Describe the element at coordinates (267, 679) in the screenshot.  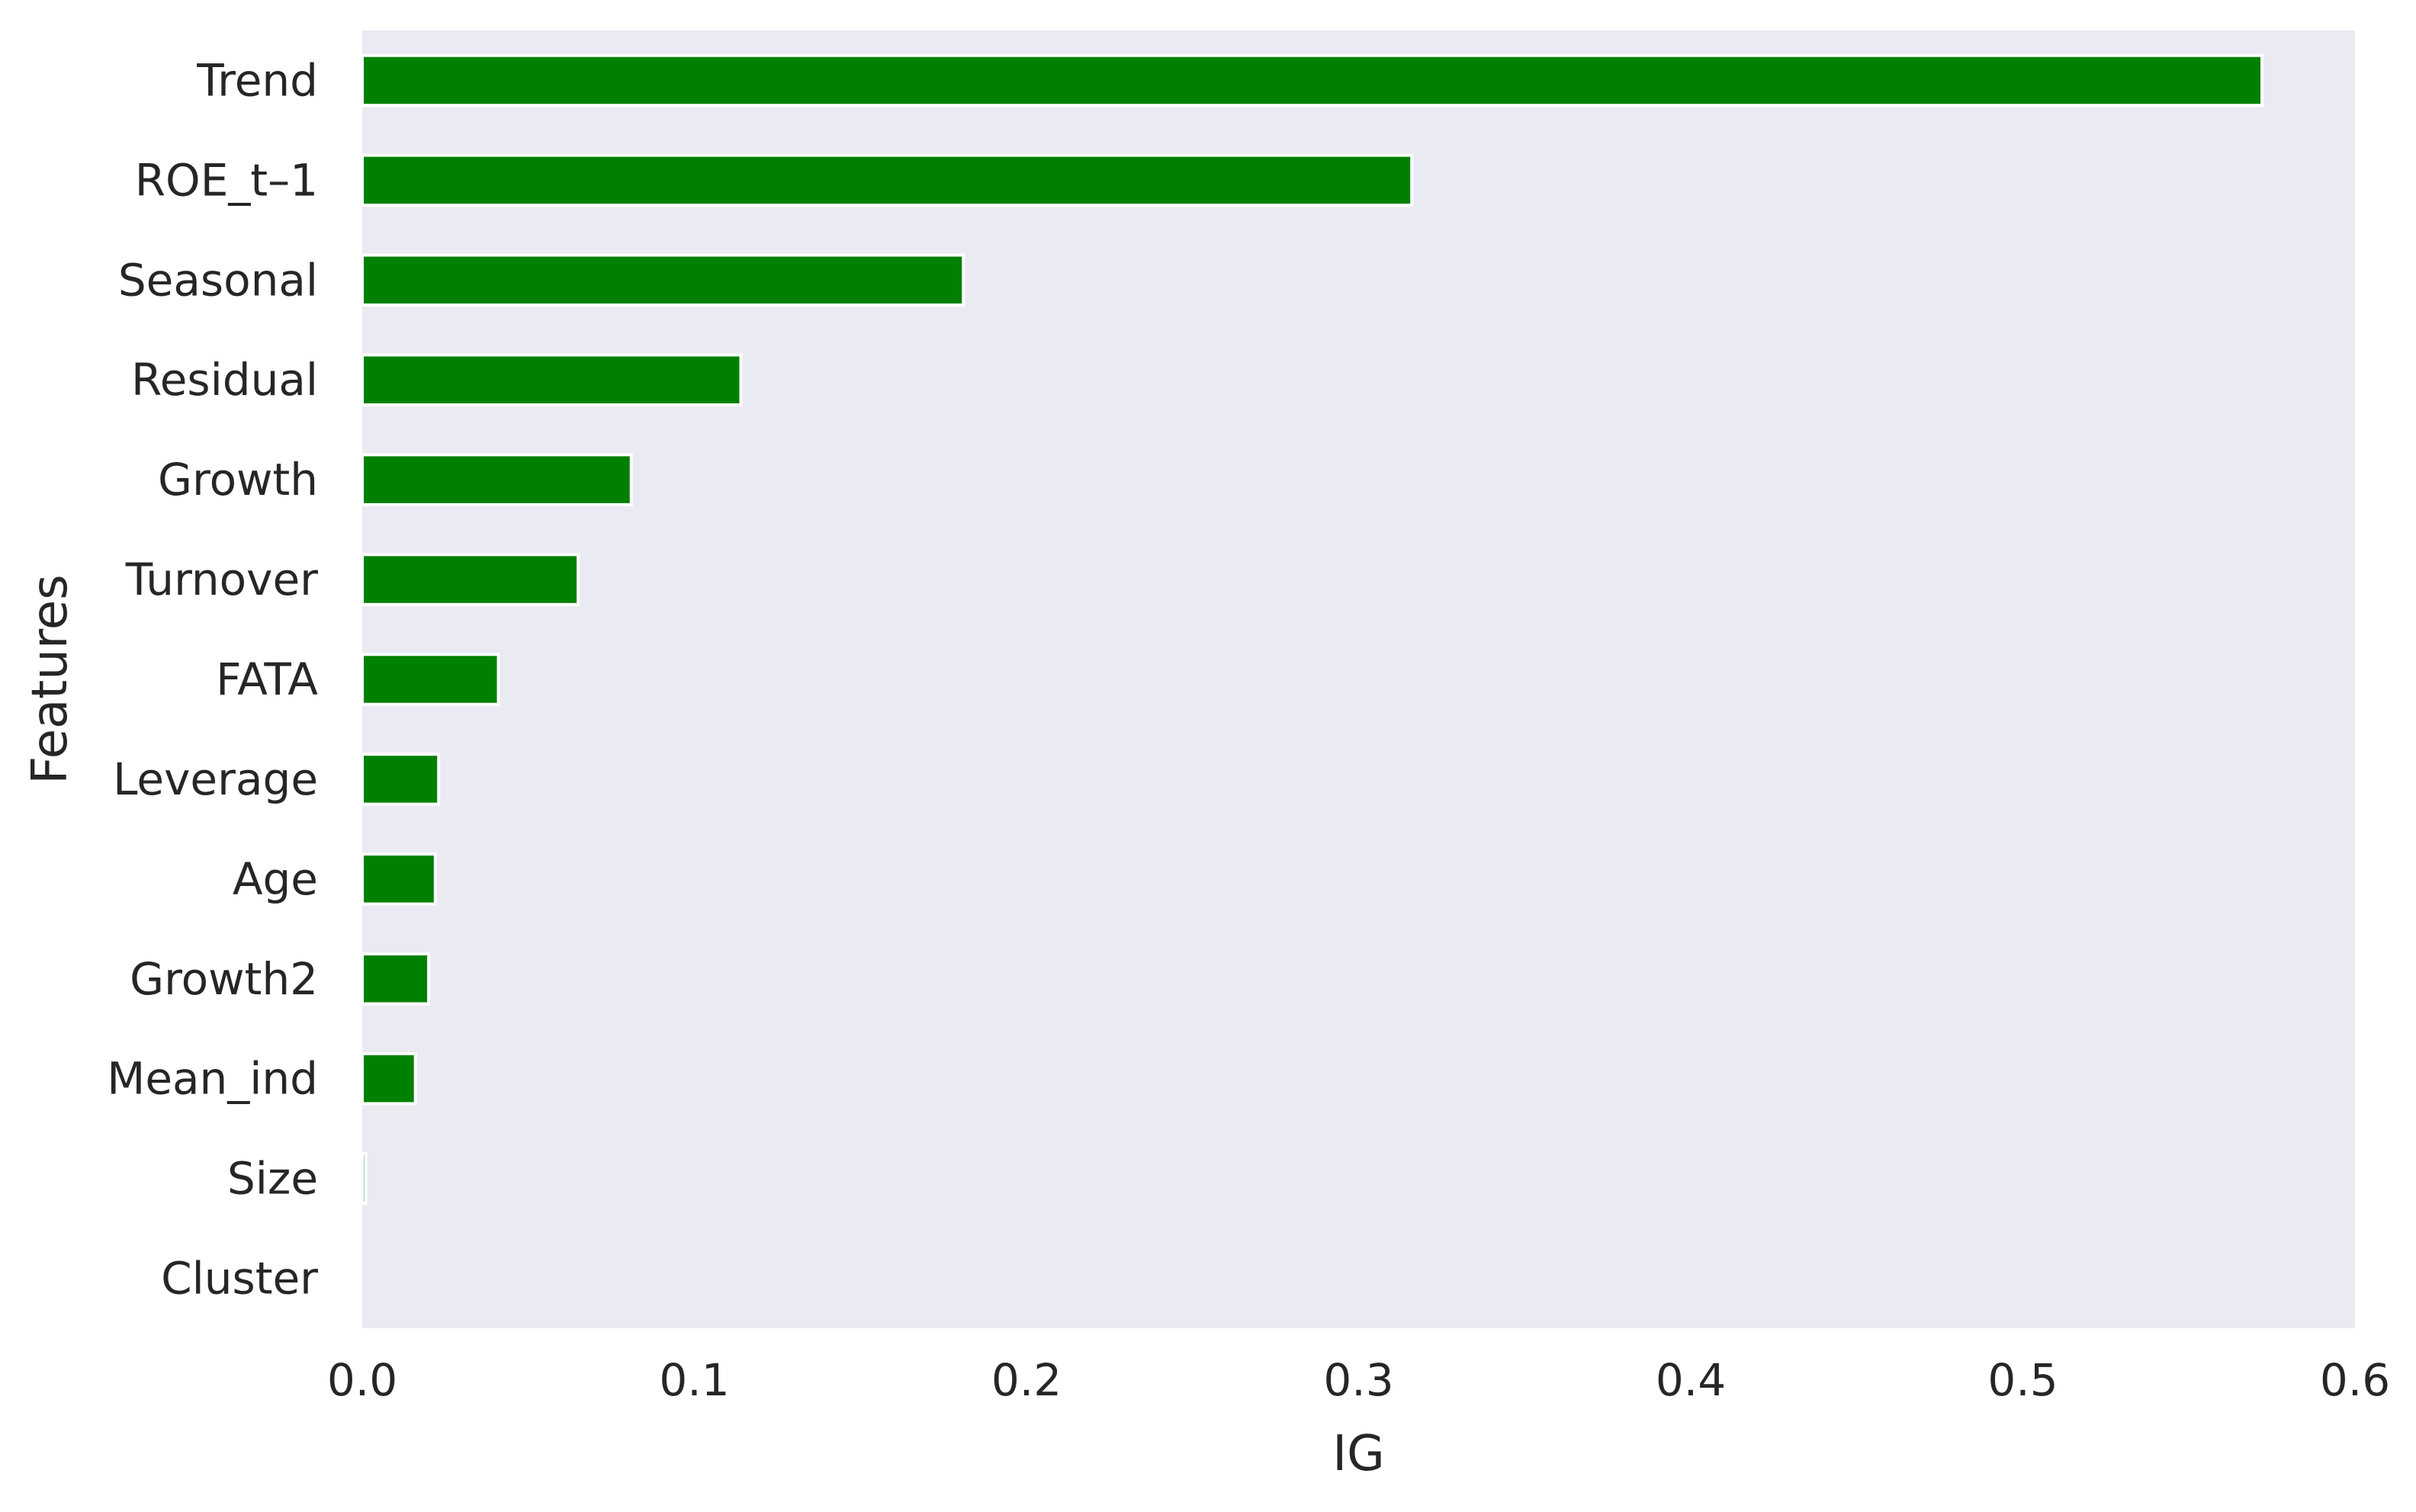
I see `y-tick-label: FATA` at that location.